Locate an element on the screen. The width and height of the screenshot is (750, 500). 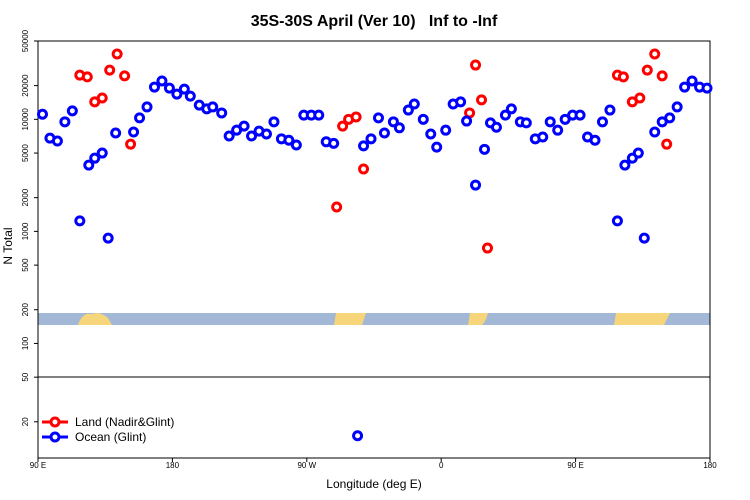
y-tick-label: 5000 is located at coordinates (25, 153).